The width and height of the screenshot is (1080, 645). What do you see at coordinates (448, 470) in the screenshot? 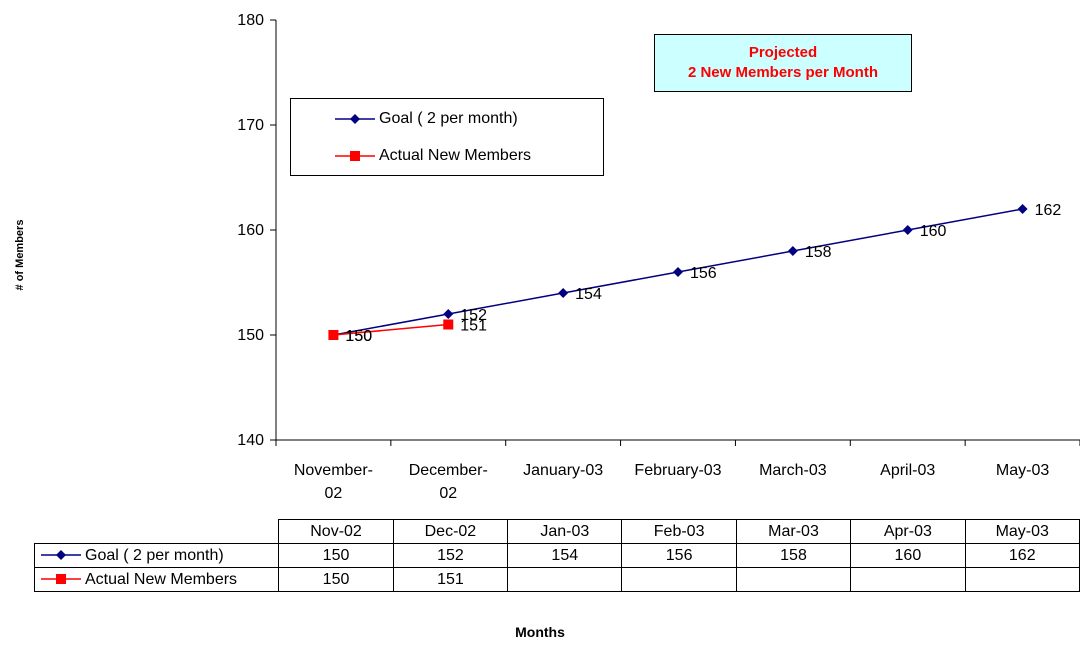
I see `x-tick-label: December-` at bounding box center [448, 470].